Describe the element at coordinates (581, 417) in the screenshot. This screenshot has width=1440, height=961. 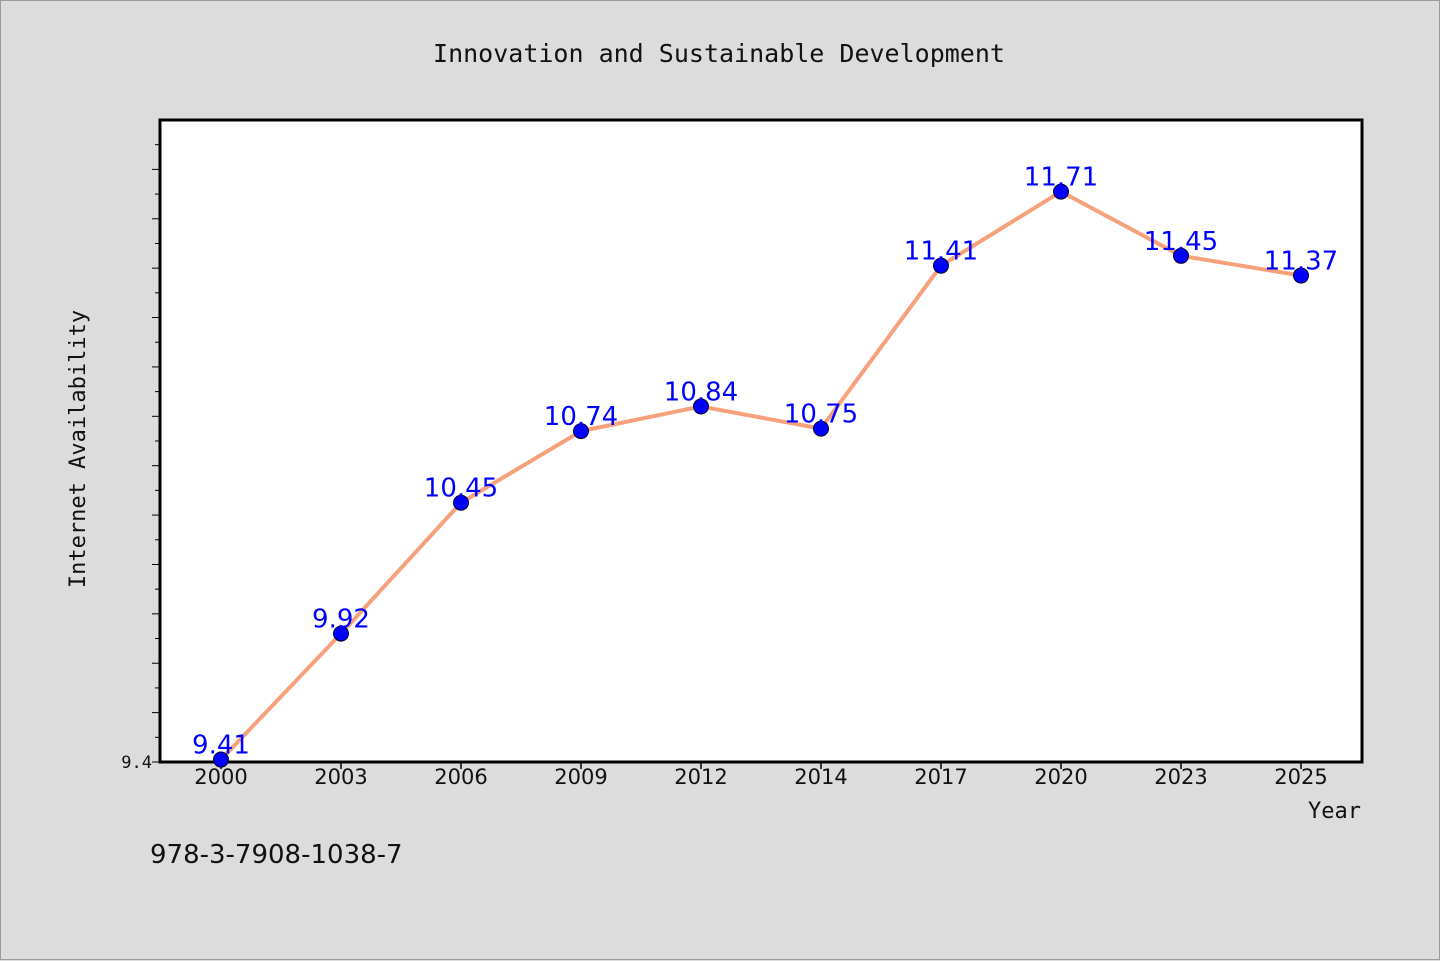
I see `data-label: 10.74` at that location.